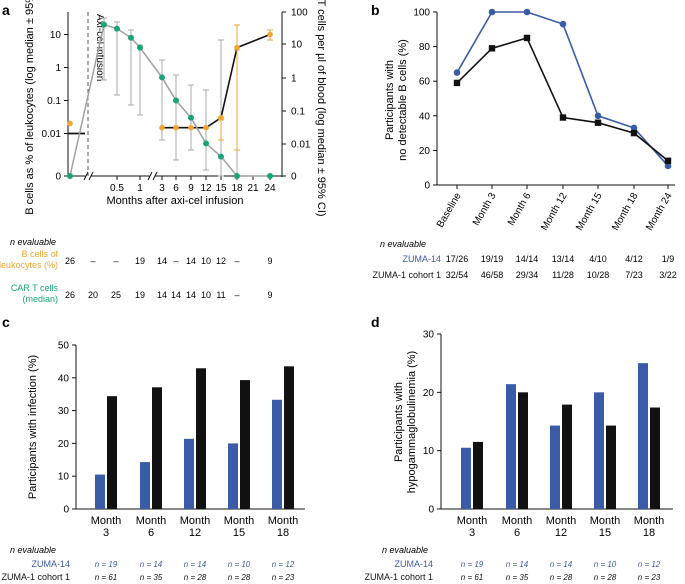 This screenshot has height=584, width=685. Describe the element at coordinates (64, 346) in the screenshot. I see `y-tick-label: 50` at that location.